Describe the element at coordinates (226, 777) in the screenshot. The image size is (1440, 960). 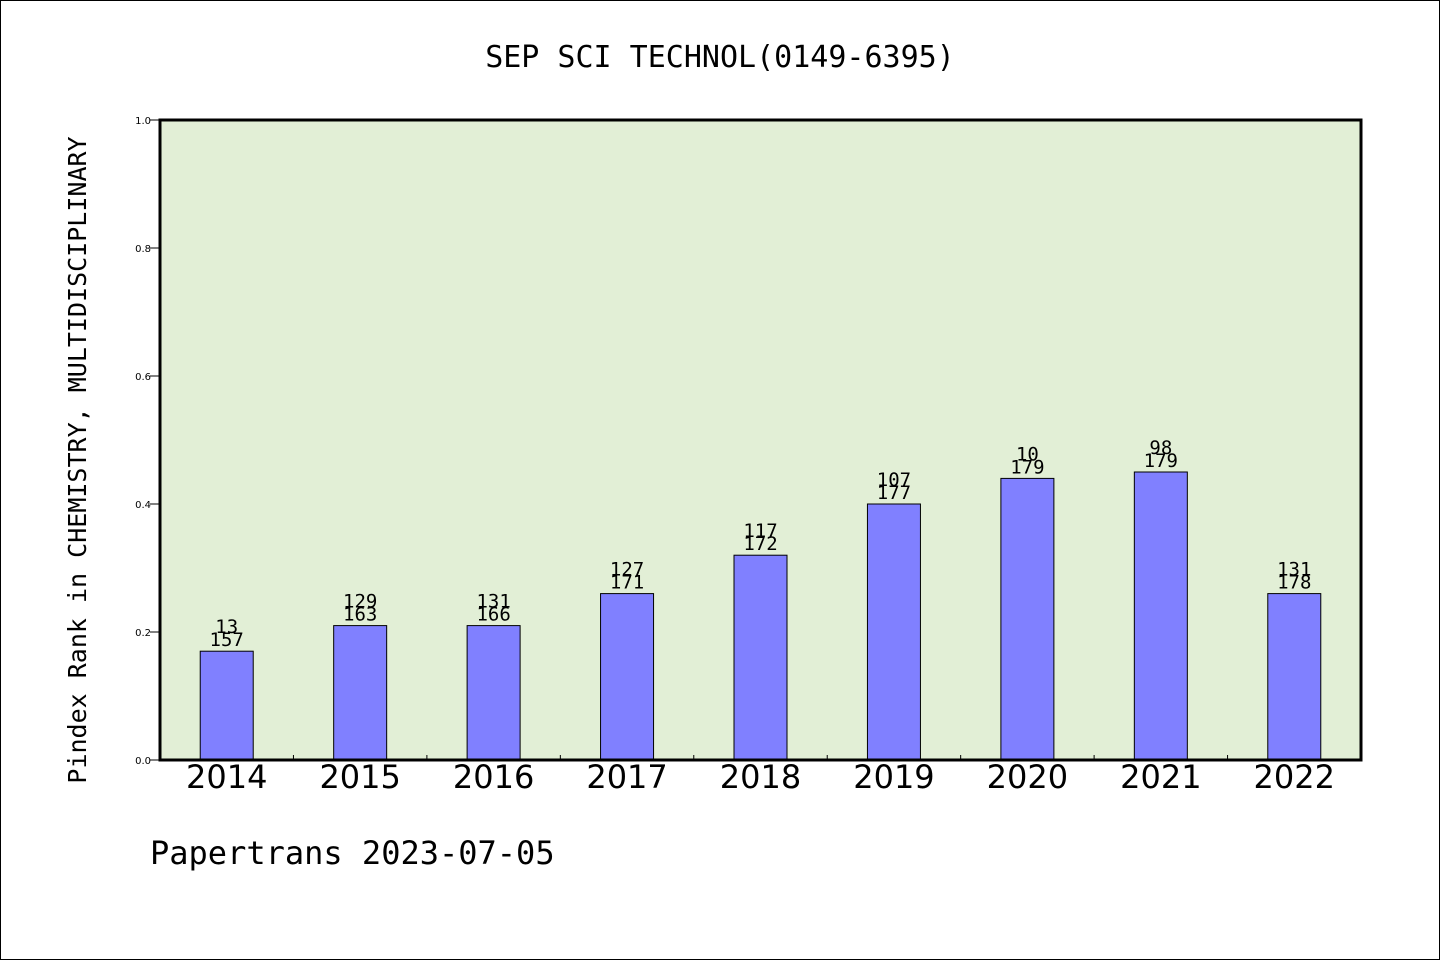
I see `x-tick-label: 2014` at that location.